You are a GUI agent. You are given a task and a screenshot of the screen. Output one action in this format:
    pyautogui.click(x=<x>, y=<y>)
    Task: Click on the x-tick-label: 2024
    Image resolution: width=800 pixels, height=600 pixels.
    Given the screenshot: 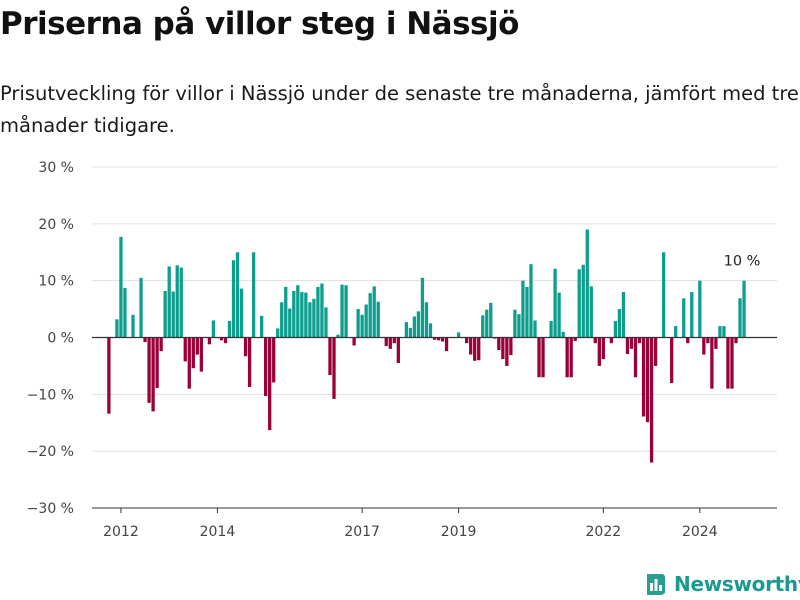 What is the action you would take?
    pyautogui.click(x=700, y=532)
    